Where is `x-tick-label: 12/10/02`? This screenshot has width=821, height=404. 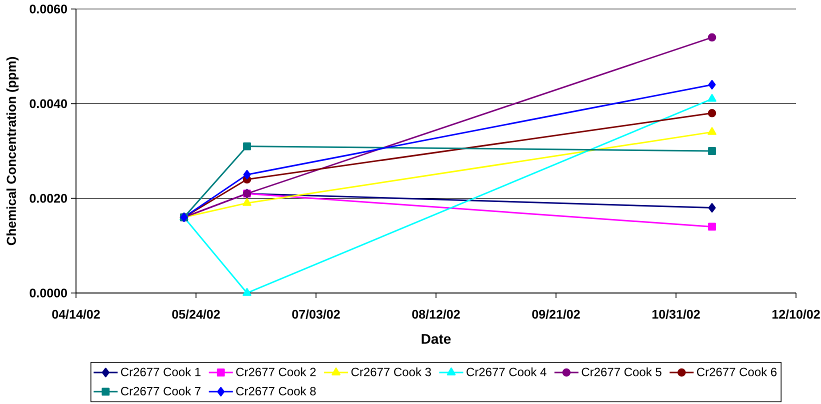
x-tick-label: 12/10/02 is located at coordinates (796, 314).